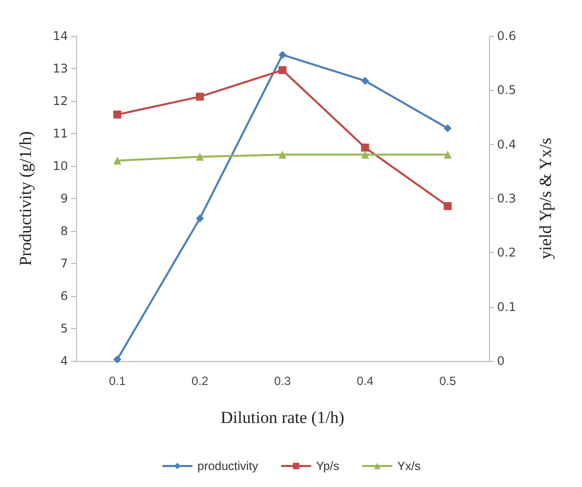 This screenshot has width=582, height=487. I want to click on legend-label: Yx/s, so click(409, 466).